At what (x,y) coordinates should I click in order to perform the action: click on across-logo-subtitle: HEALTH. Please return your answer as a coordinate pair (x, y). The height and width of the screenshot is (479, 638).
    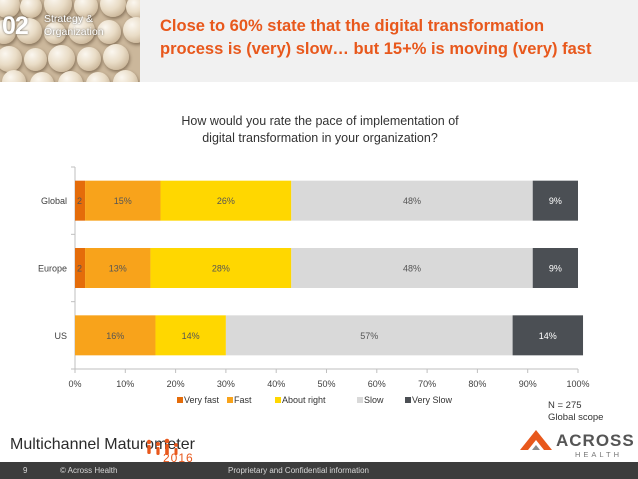
    Looking at the image, I should click on (599, 454).